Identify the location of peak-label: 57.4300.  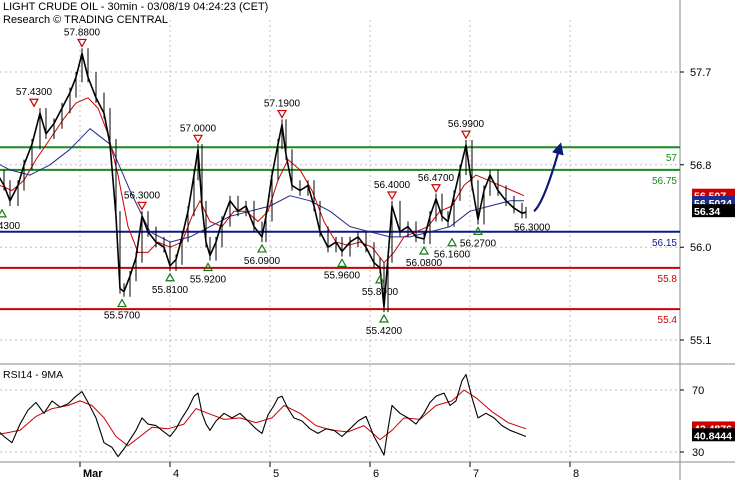
(34, 92).